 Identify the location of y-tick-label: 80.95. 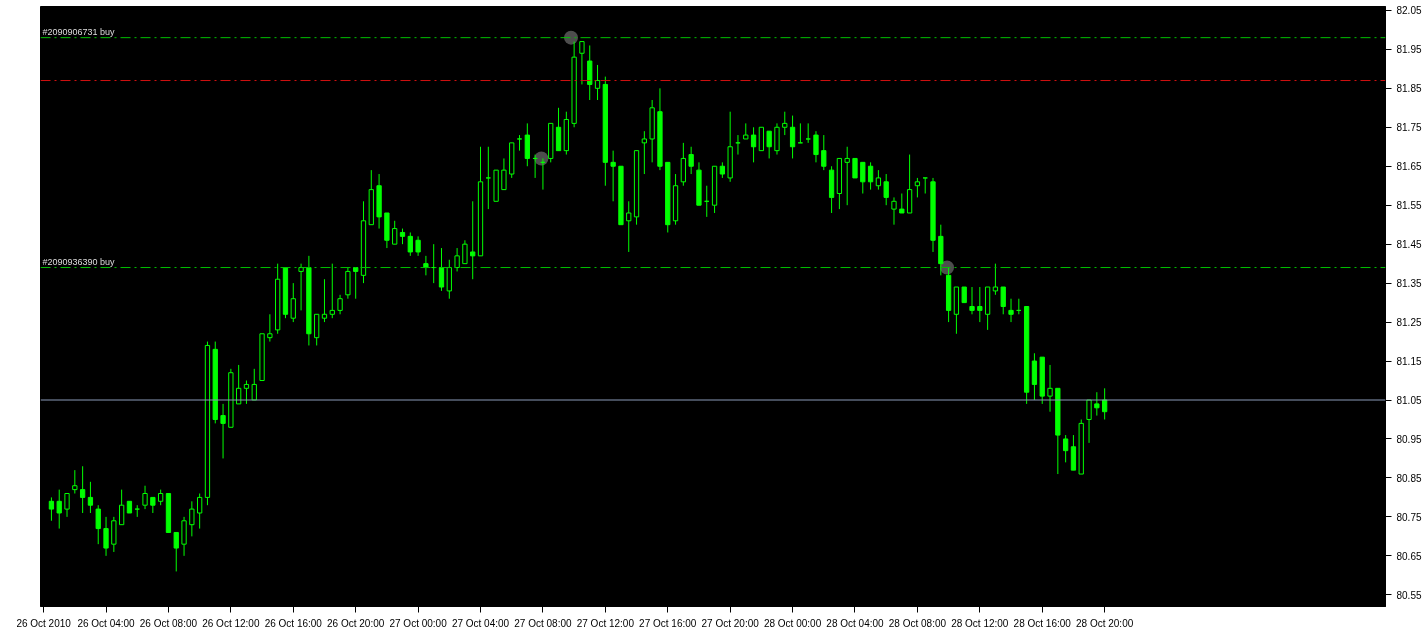
(1409, 439).